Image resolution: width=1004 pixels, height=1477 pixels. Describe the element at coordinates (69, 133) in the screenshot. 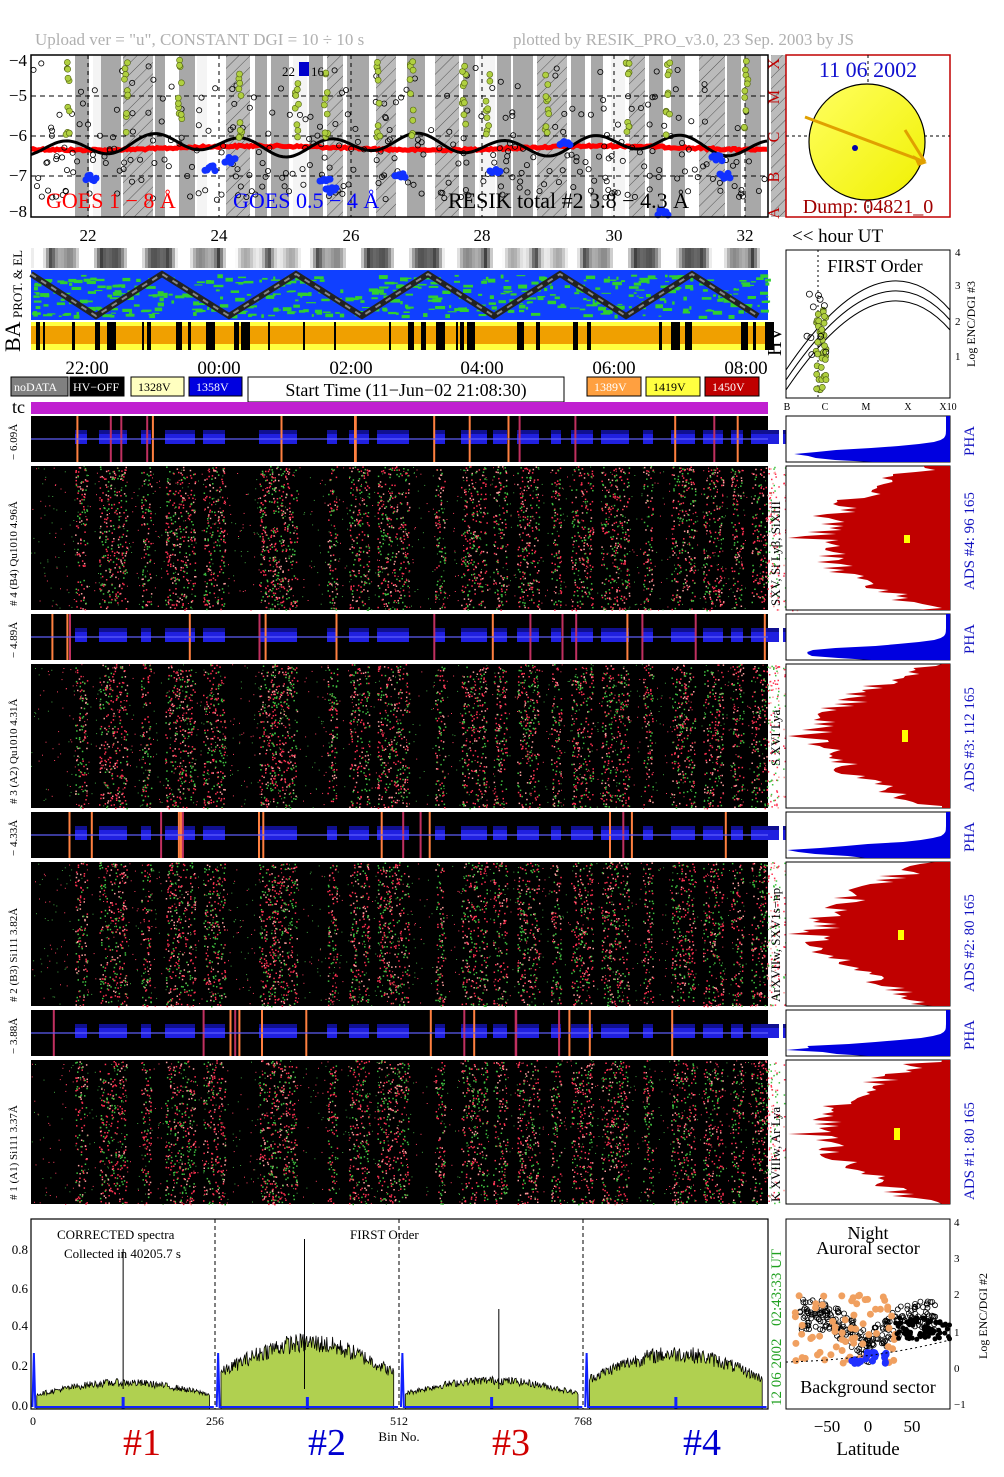

I see `resik-high-point` at that location.